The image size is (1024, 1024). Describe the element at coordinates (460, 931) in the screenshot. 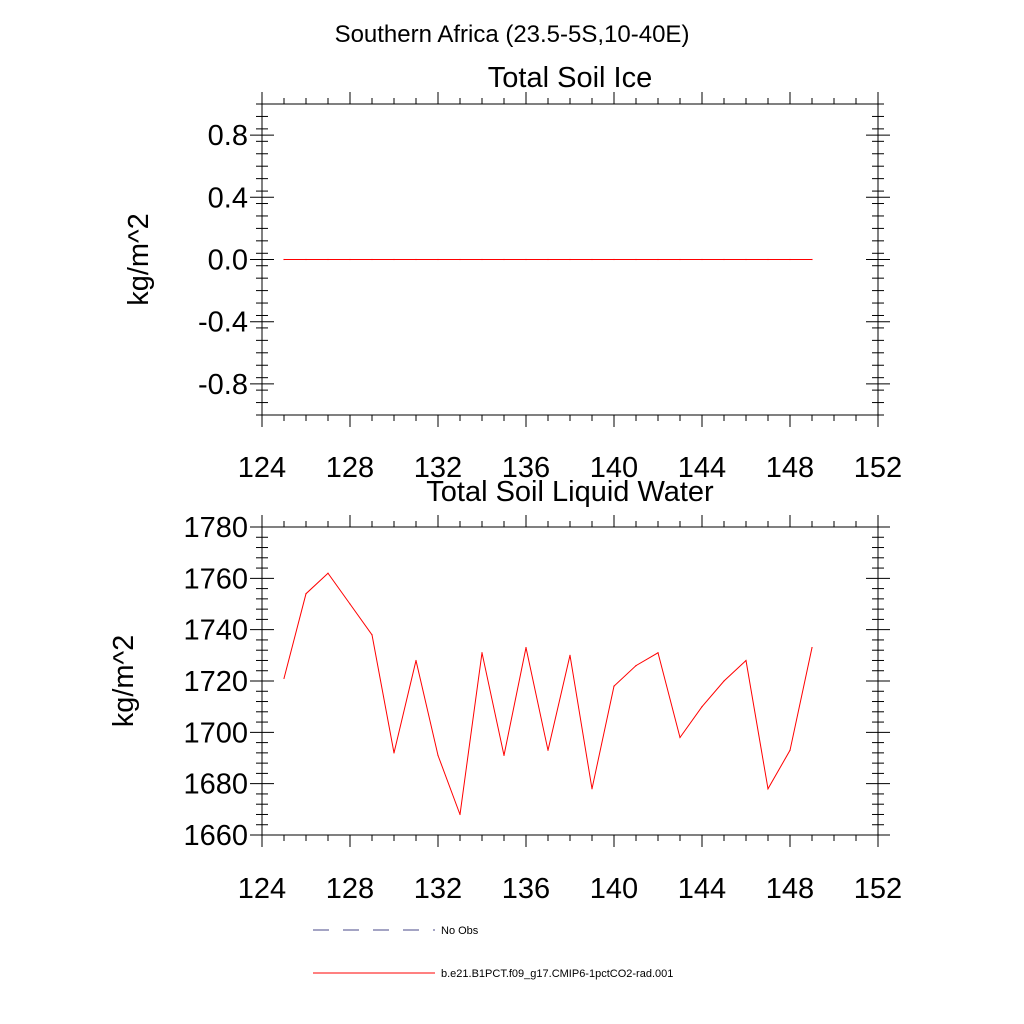

I see `legend-label-no-obs: No Obs` at that location.